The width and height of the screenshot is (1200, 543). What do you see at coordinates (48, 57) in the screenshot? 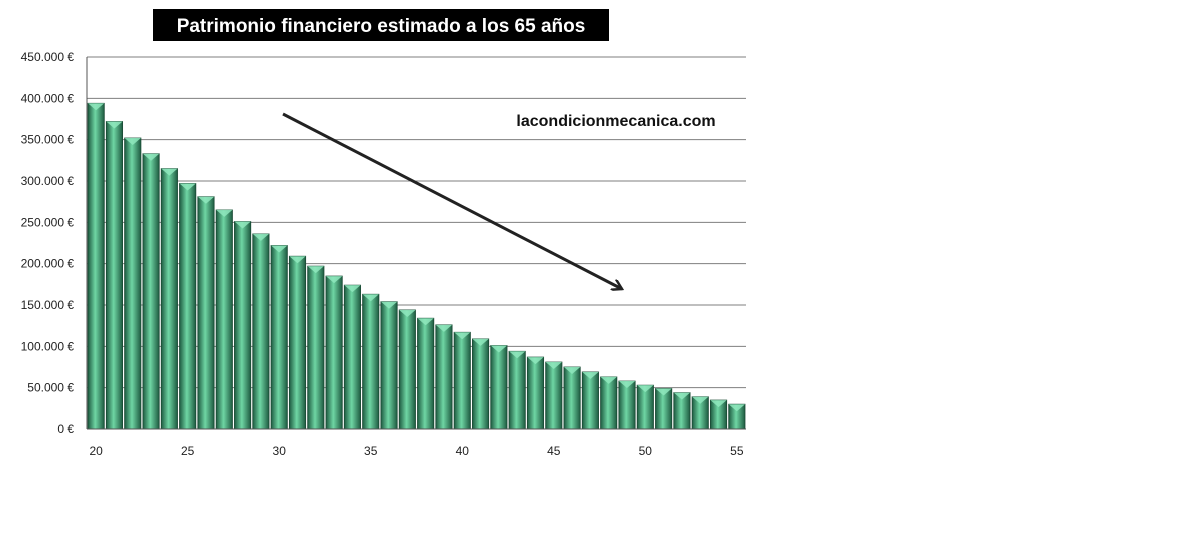
I see `y-tick-label: 450.000 €` at bounding box center [48, 57].